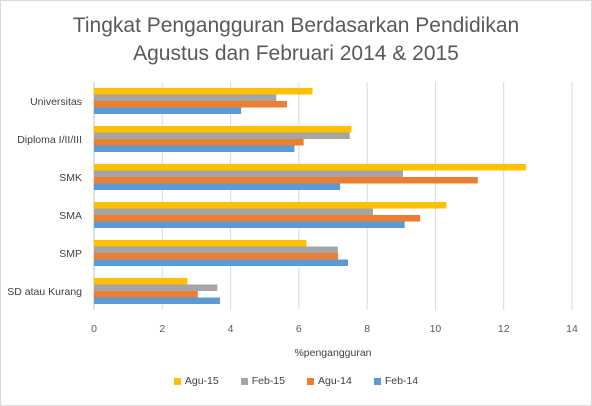 This screenshot has width=592, height=406. What do you see at coordinates (70, 216) in the screenshot?
I see `category-label: SMA` at bounding box center [70, 216].